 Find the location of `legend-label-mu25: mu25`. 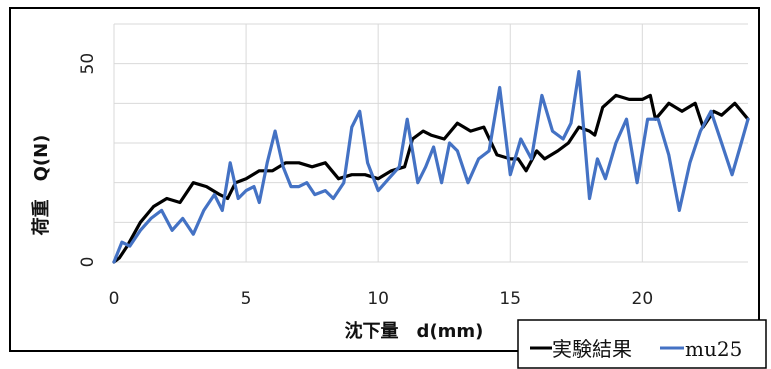

legend-label-mu25: mu25 is located at coordinates (713, 349).